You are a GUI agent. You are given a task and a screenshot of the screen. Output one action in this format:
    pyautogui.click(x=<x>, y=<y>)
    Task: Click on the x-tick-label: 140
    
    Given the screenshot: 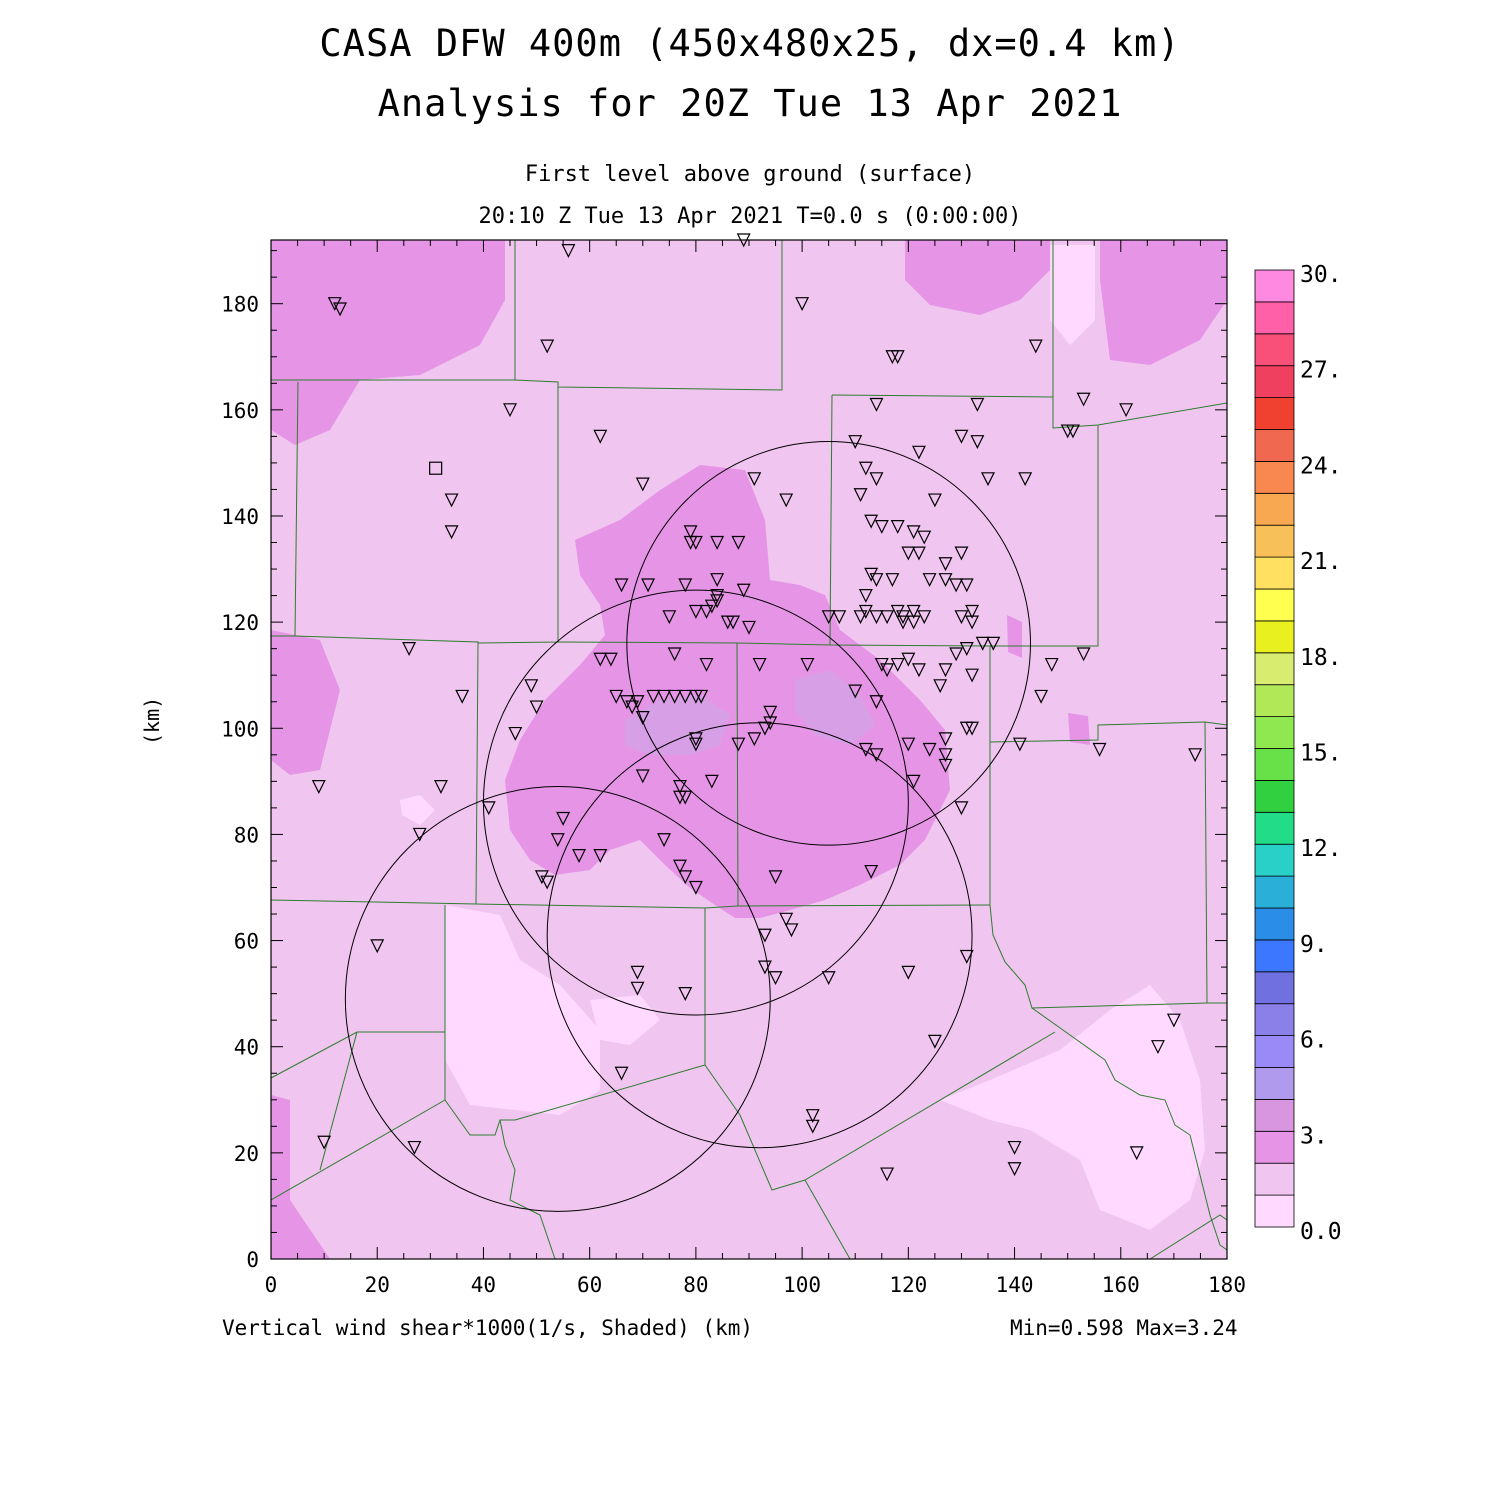 What is the action you would take?
    pyautogui.click(x=1015, y=1285)
    